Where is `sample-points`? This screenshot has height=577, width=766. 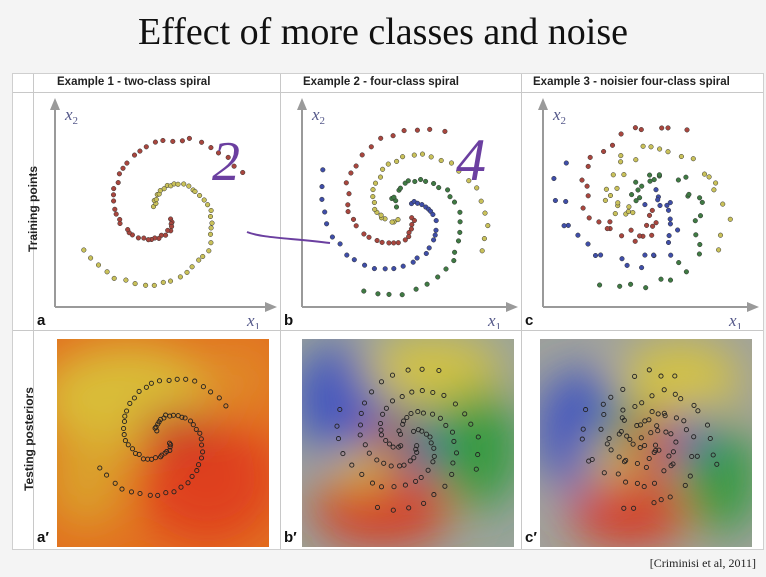 sample-points is located at coordinates (407, 439).